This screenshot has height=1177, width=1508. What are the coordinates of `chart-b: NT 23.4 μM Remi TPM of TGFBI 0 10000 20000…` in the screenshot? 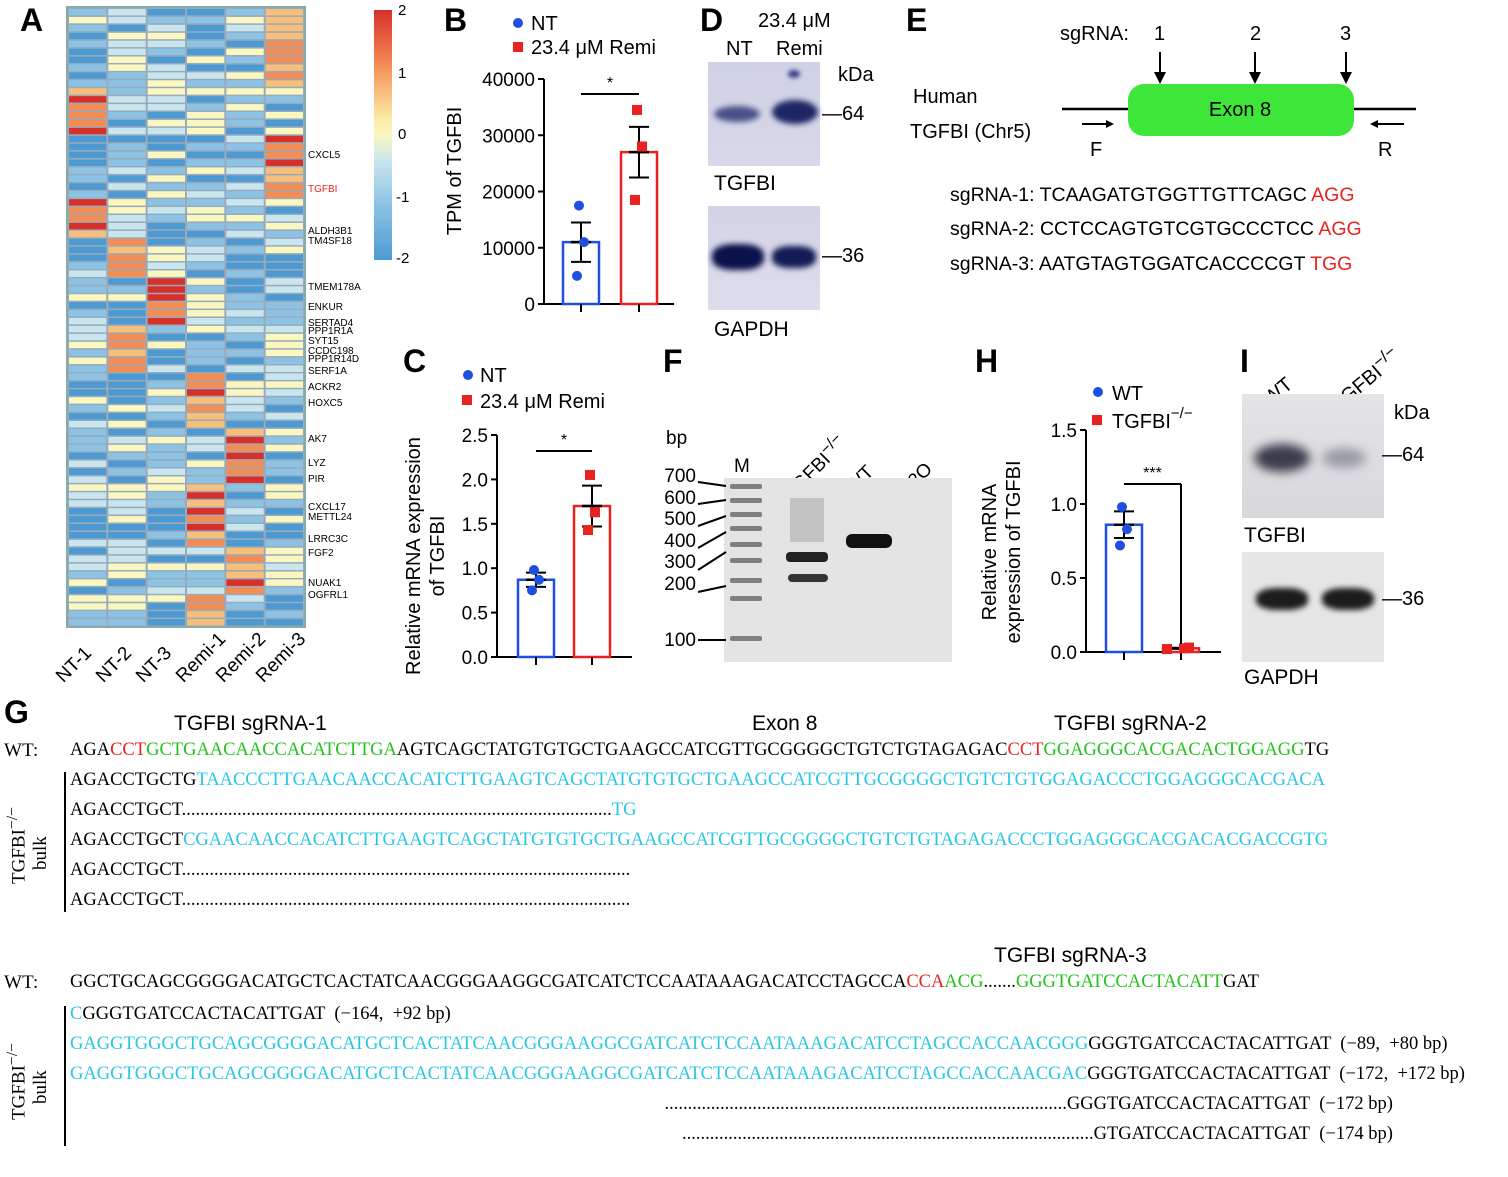 It's located at (559, 164).